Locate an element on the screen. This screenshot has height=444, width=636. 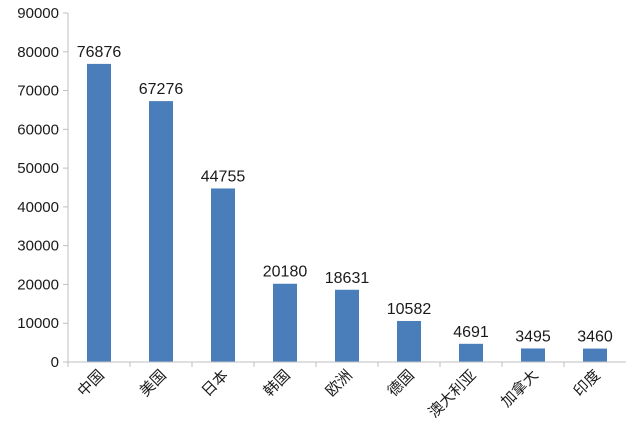
y-tick-label: 20000 is located at coordinates (38, 284).